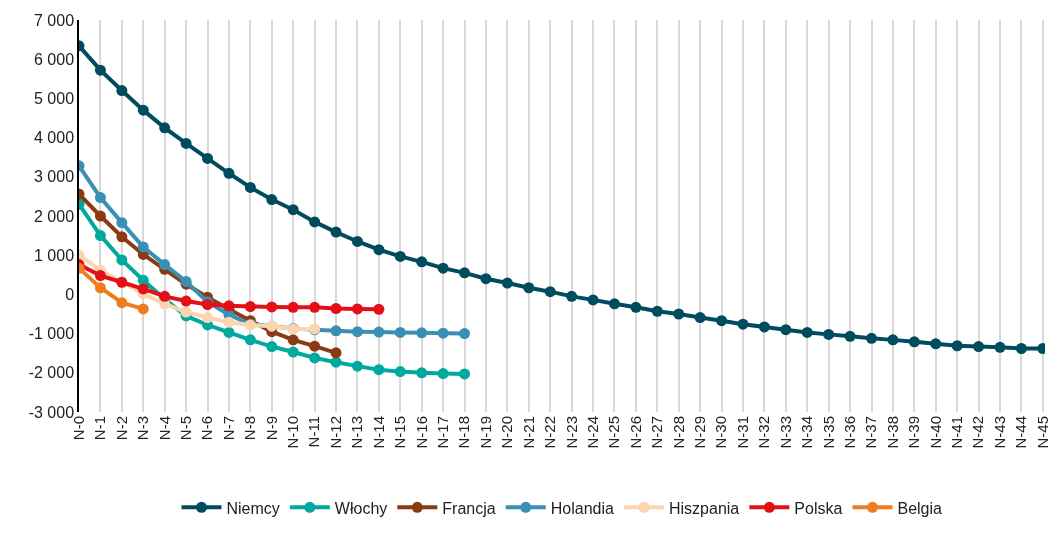 This screenshot has height=536, width=1064. I want to click on legend-label: Włochy, so click(361, 508).